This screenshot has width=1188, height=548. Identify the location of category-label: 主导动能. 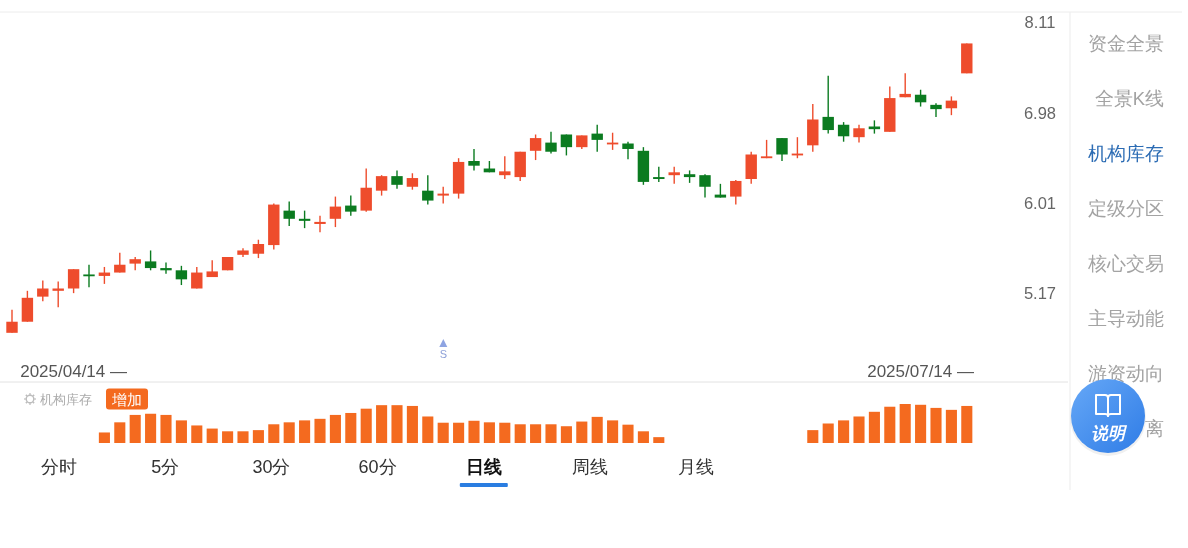
(1126, 318).